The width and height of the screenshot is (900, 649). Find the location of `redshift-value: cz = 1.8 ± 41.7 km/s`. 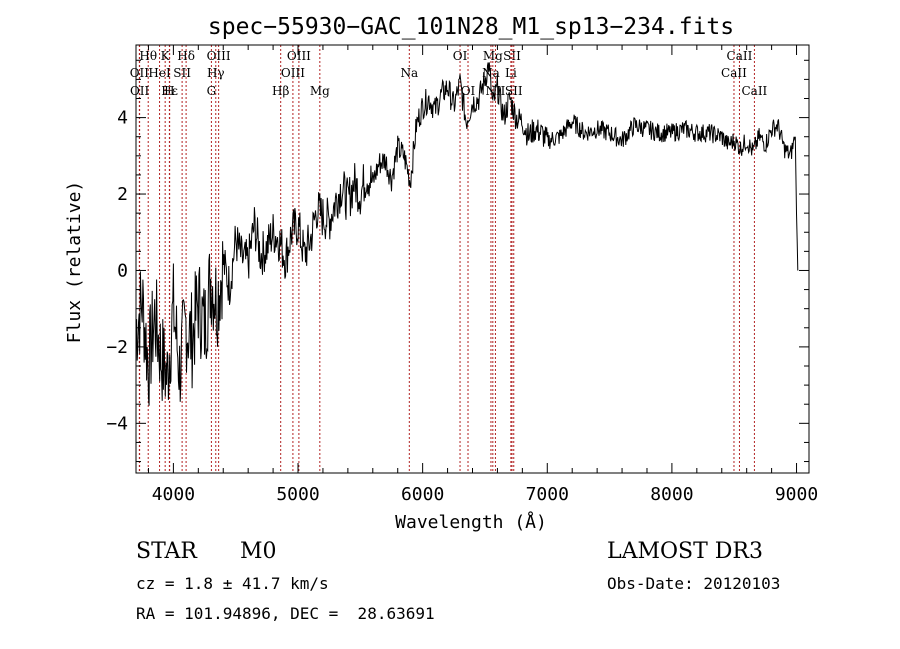

redshift-value: cz = 1.8 ± 41.7 km/s is located at coordinates (232, 583).